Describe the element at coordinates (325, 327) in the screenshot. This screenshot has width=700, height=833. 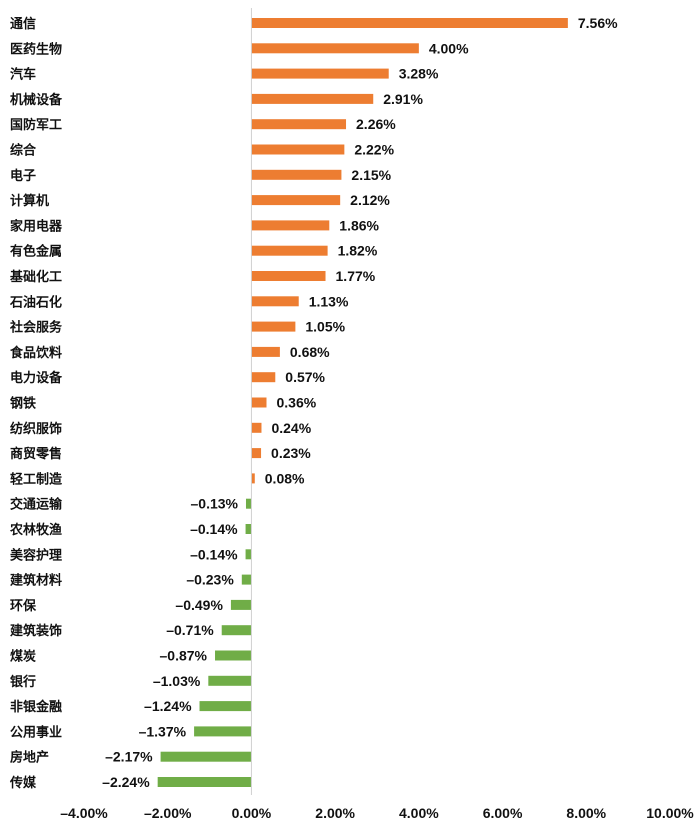
I see `value-label-12: 1.05%` at that location.